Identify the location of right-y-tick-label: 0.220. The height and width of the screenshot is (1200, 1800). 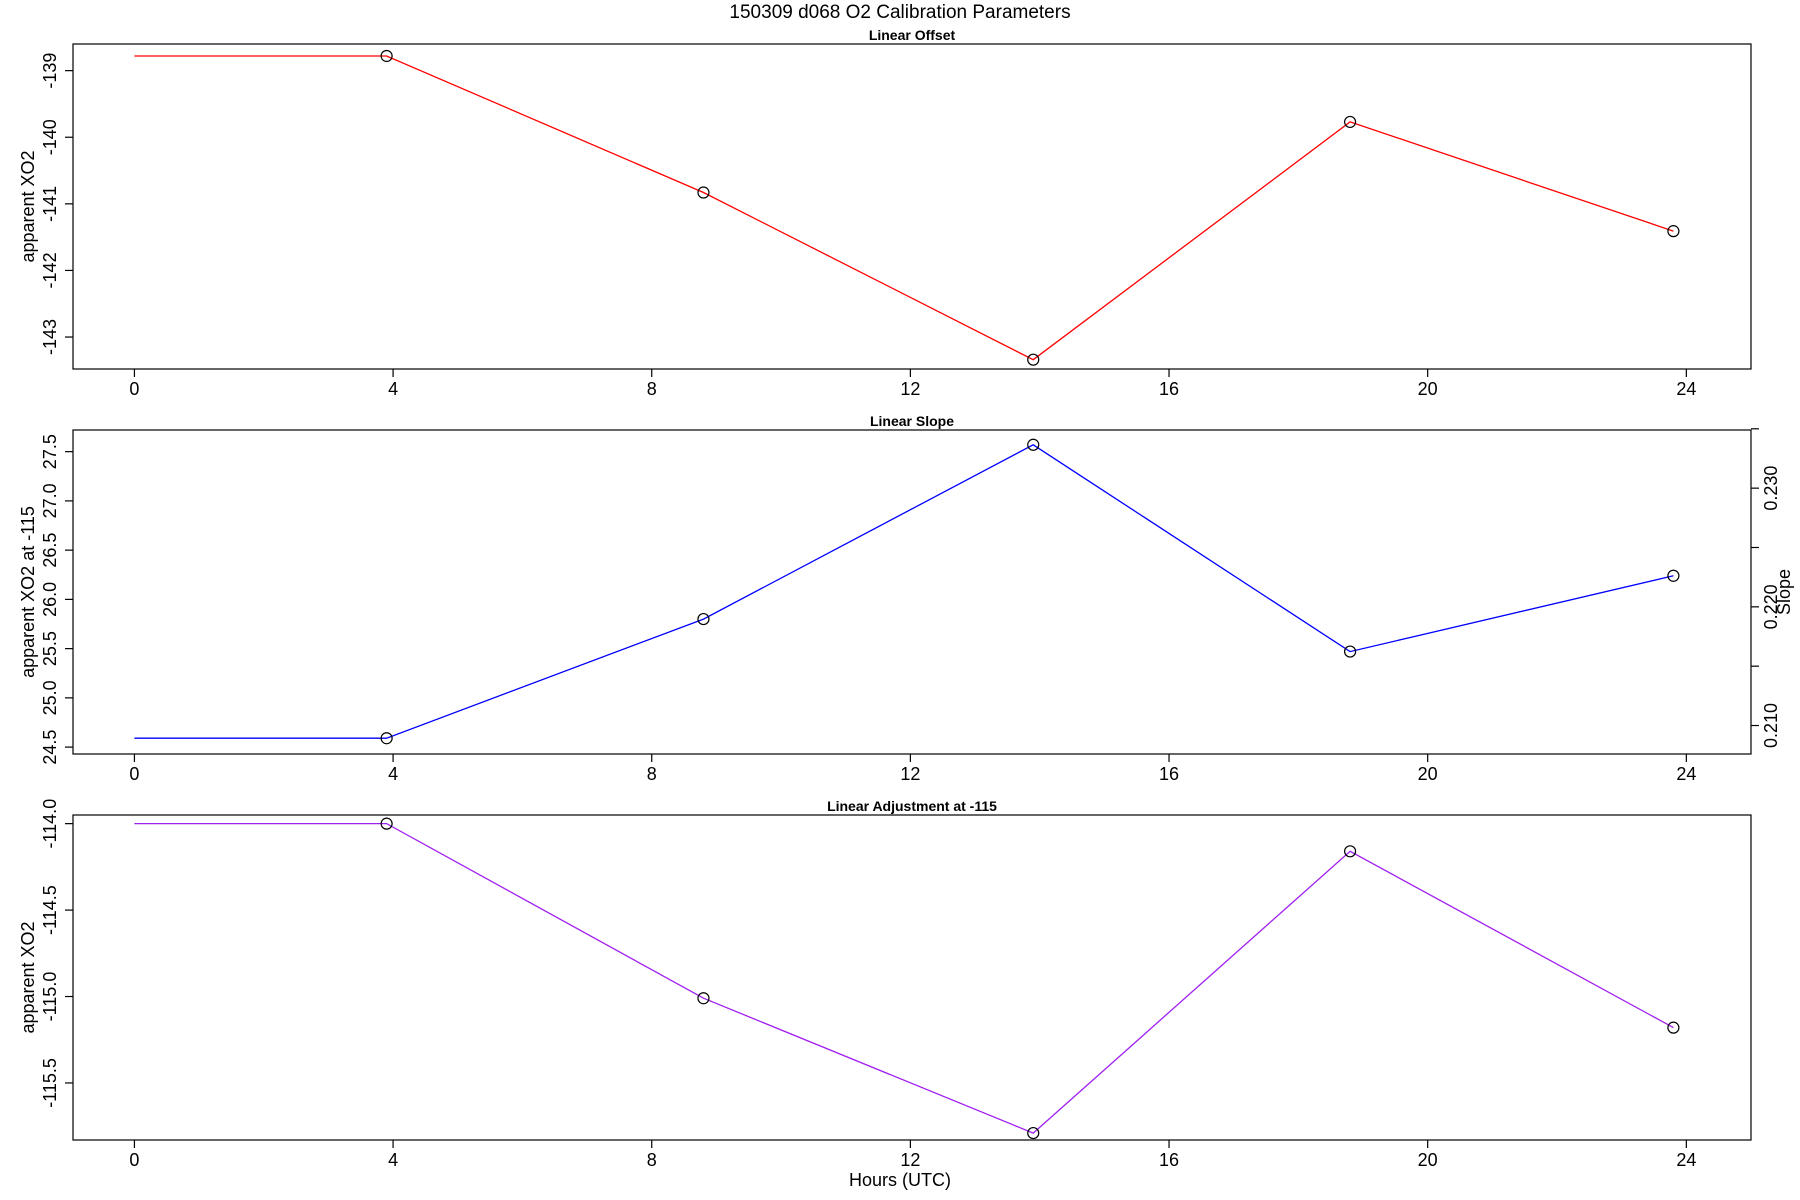
(1771, 606).